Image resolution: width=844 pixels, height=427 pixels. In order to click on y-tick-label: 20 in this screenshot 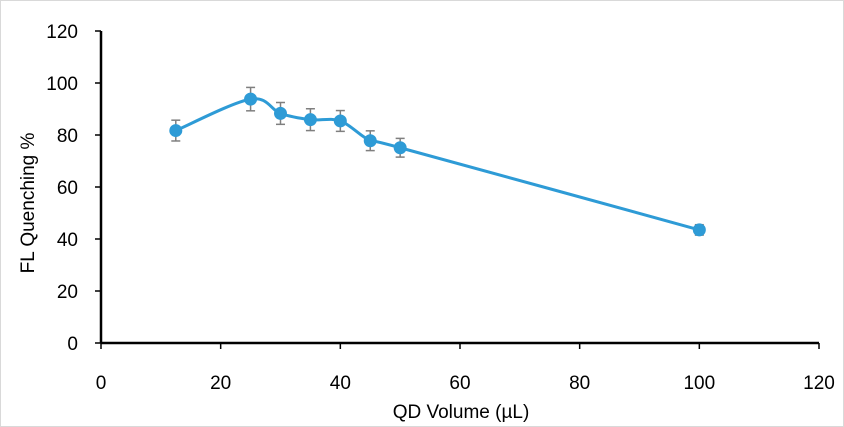, I will do `click(67, 292)`.